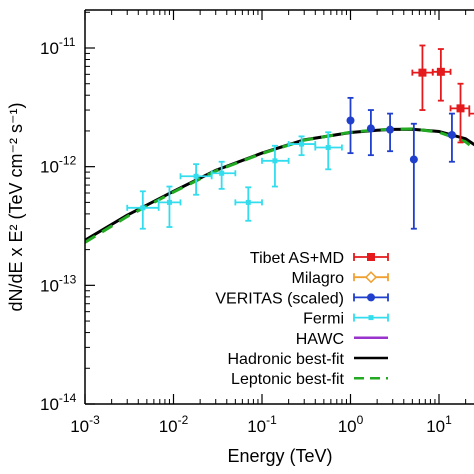 This screenshot has width=474, height=474. I want to click on x-tick-label: 10⁰, so click(351, 424).